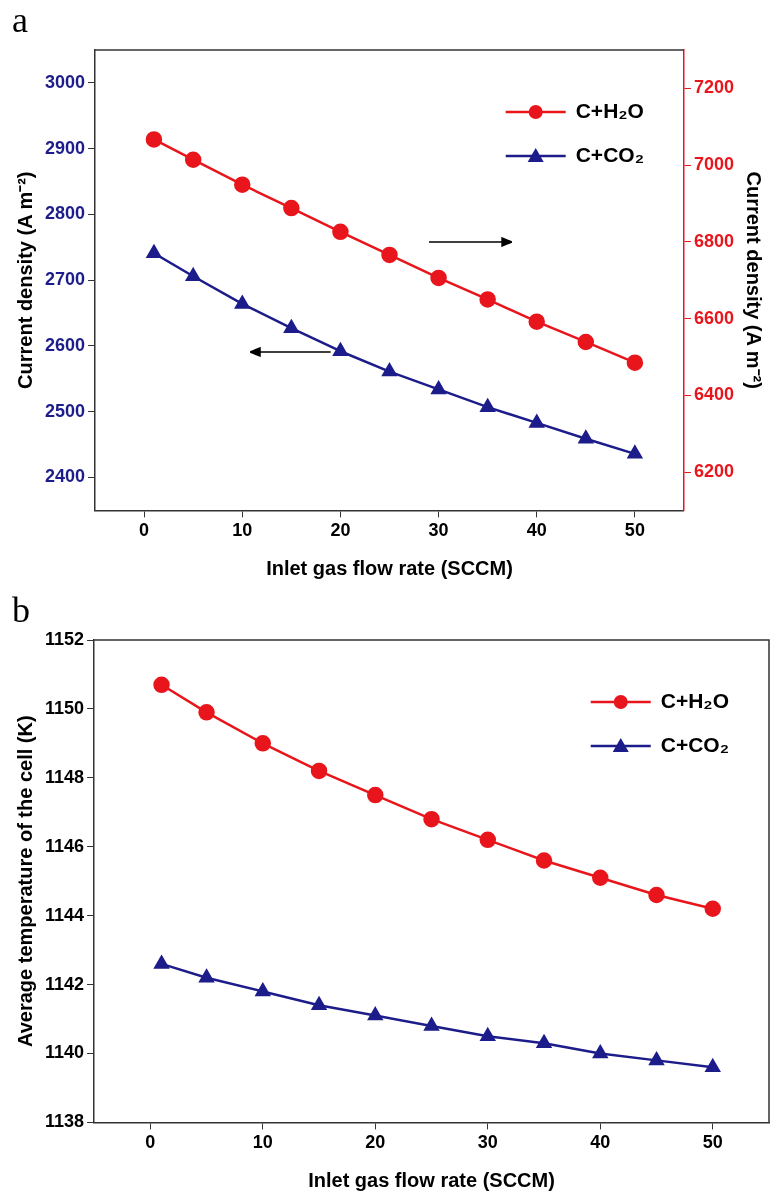 The width and height of the screenshot is (779, 1202). Describe the element at coordinates (64, 914) in the screenshot. I see `y-tick-label: 1144` at that location.